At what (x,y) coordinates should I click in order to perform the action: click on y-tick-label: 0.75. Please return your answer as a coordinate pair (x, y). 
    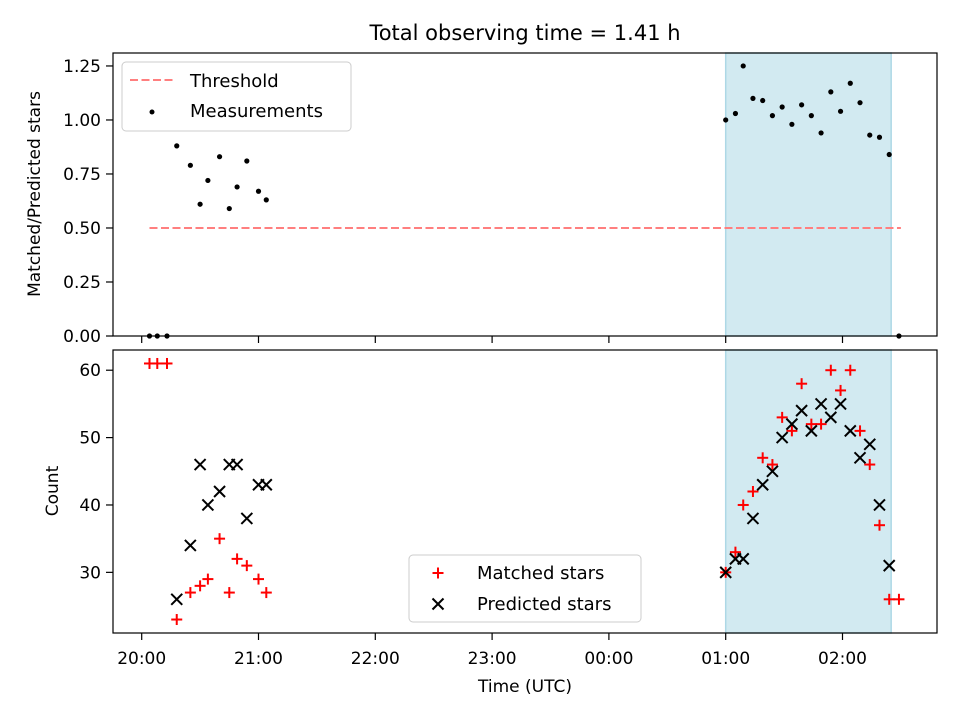
    Looking at the image, I should click on (82, 175).